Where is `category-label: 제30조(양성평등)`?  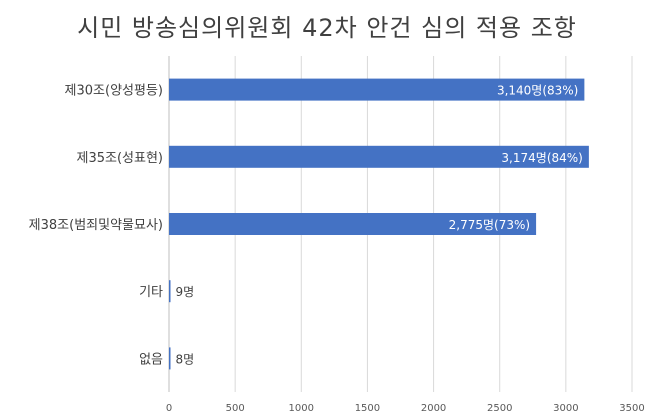
category-label: 제30조(양성평등) is located at coordinates (114, 91).